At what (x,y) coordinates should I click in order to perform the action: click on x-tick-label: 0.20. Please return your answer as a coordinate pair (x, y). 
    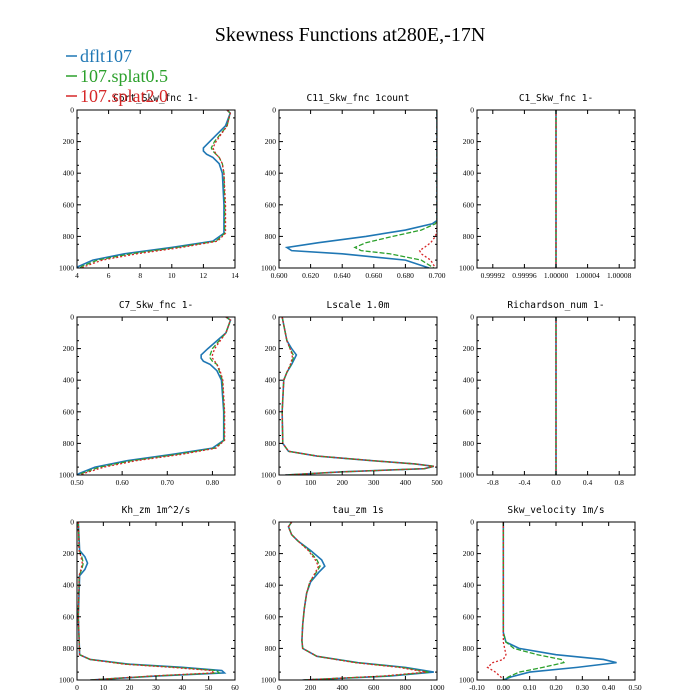
    Looking at the image, I should click on (555, 687).